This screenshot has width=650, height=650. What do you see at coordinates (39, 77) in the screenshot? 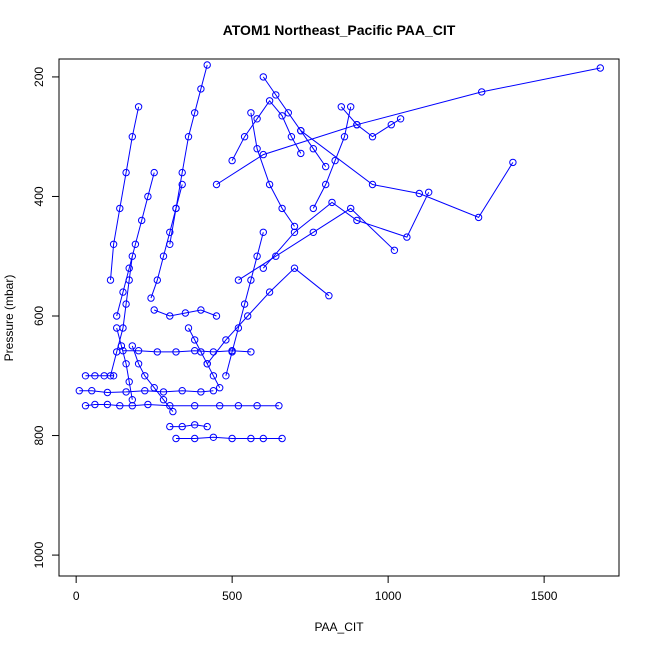
I see `y-tick-label-0: 200` at bounding box center [39, 77].